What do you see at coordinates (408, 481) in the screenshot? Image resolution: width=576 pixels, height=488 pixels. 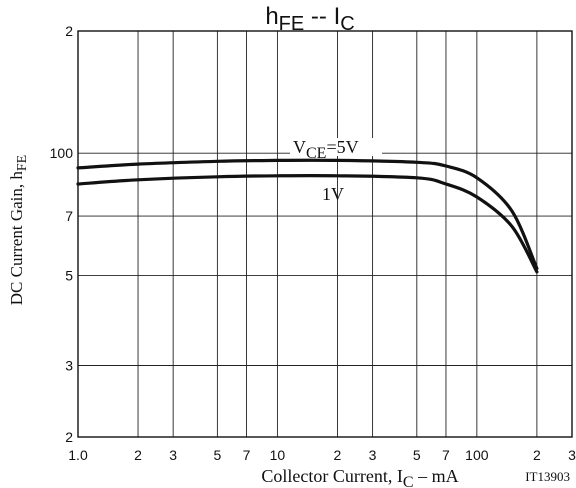 I see `x-axis-label-subscript: C` at bounding box center [408, 481].